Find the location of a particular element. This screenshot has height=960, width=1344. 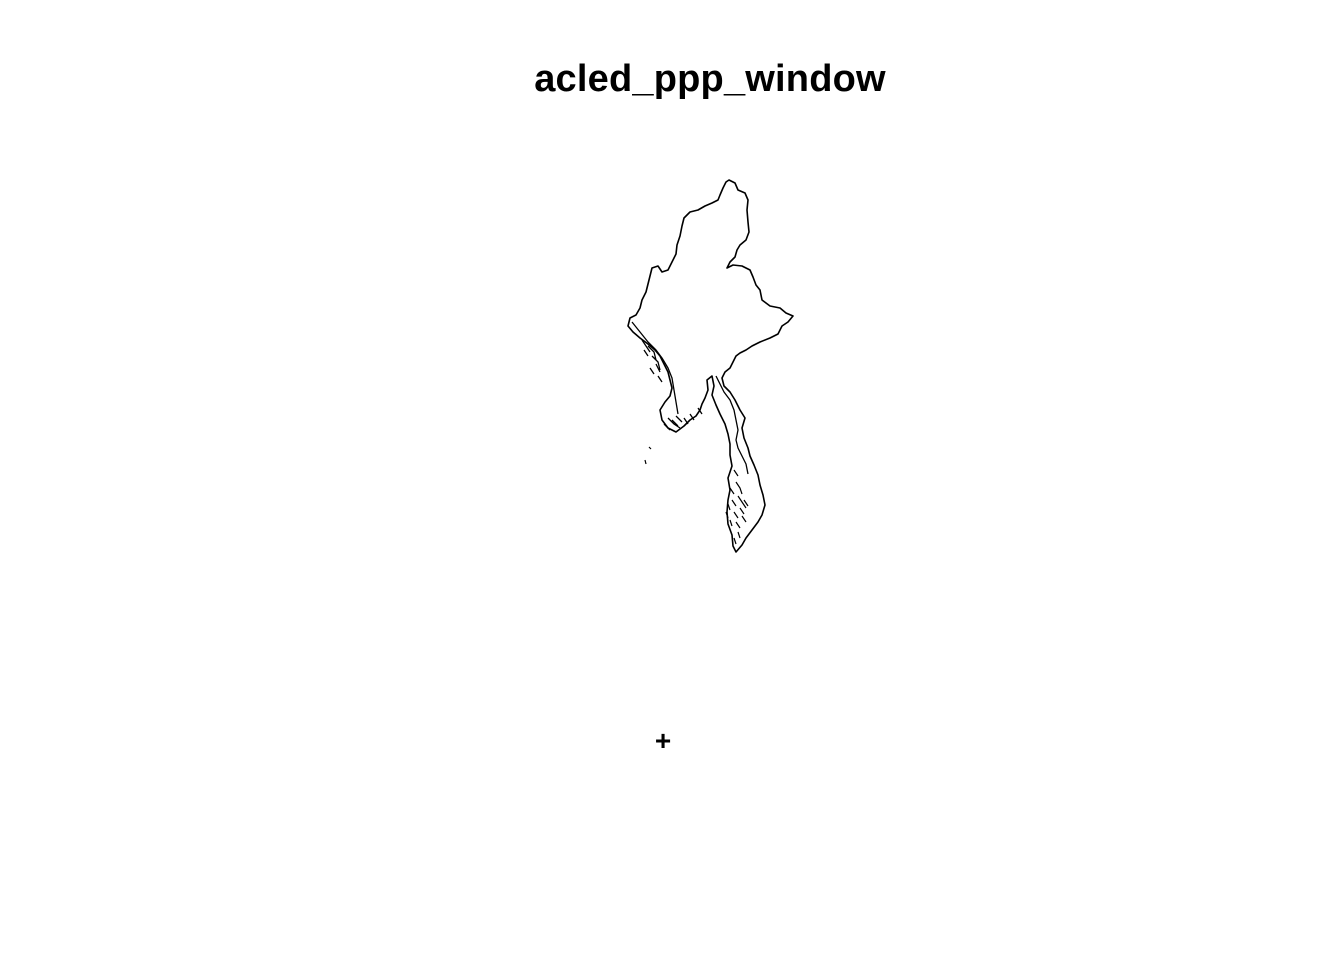

window-internal-boundary is located at coordinates (732, 425).